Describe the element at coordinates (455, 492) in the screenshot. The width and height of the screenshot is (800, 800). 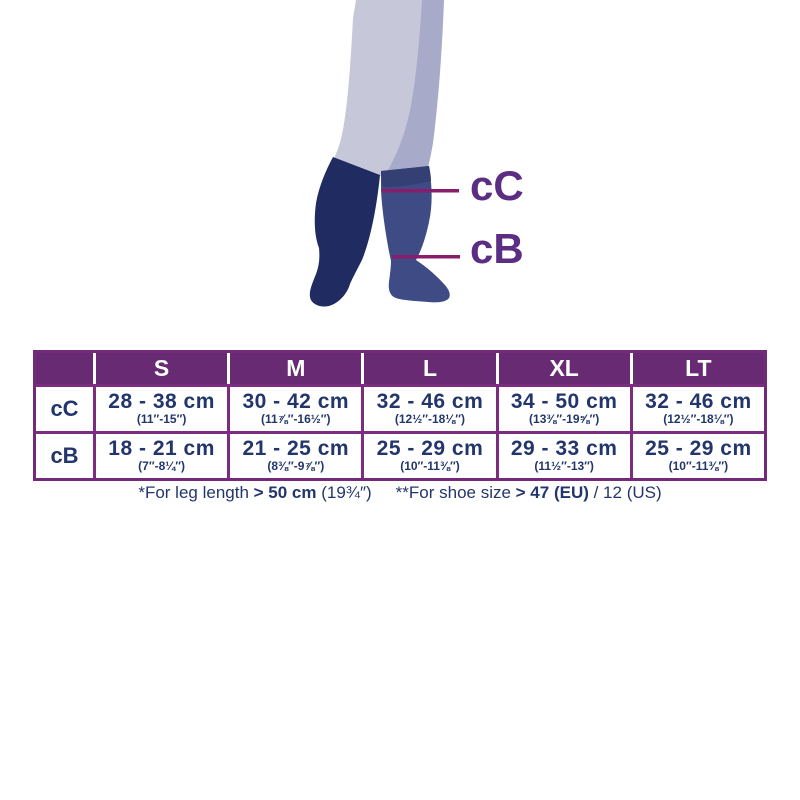
I see `shoe-size-note-prefix: **For shoe size` at that location.